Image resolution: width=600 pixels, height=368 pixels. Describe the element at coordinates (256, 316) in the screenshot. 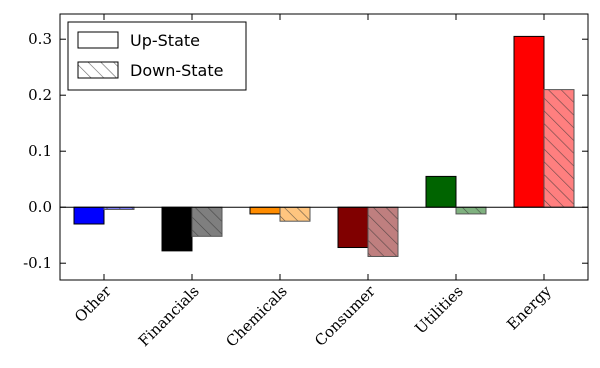

I see `x-tick-label-chemicals: Chemicals` at that location.